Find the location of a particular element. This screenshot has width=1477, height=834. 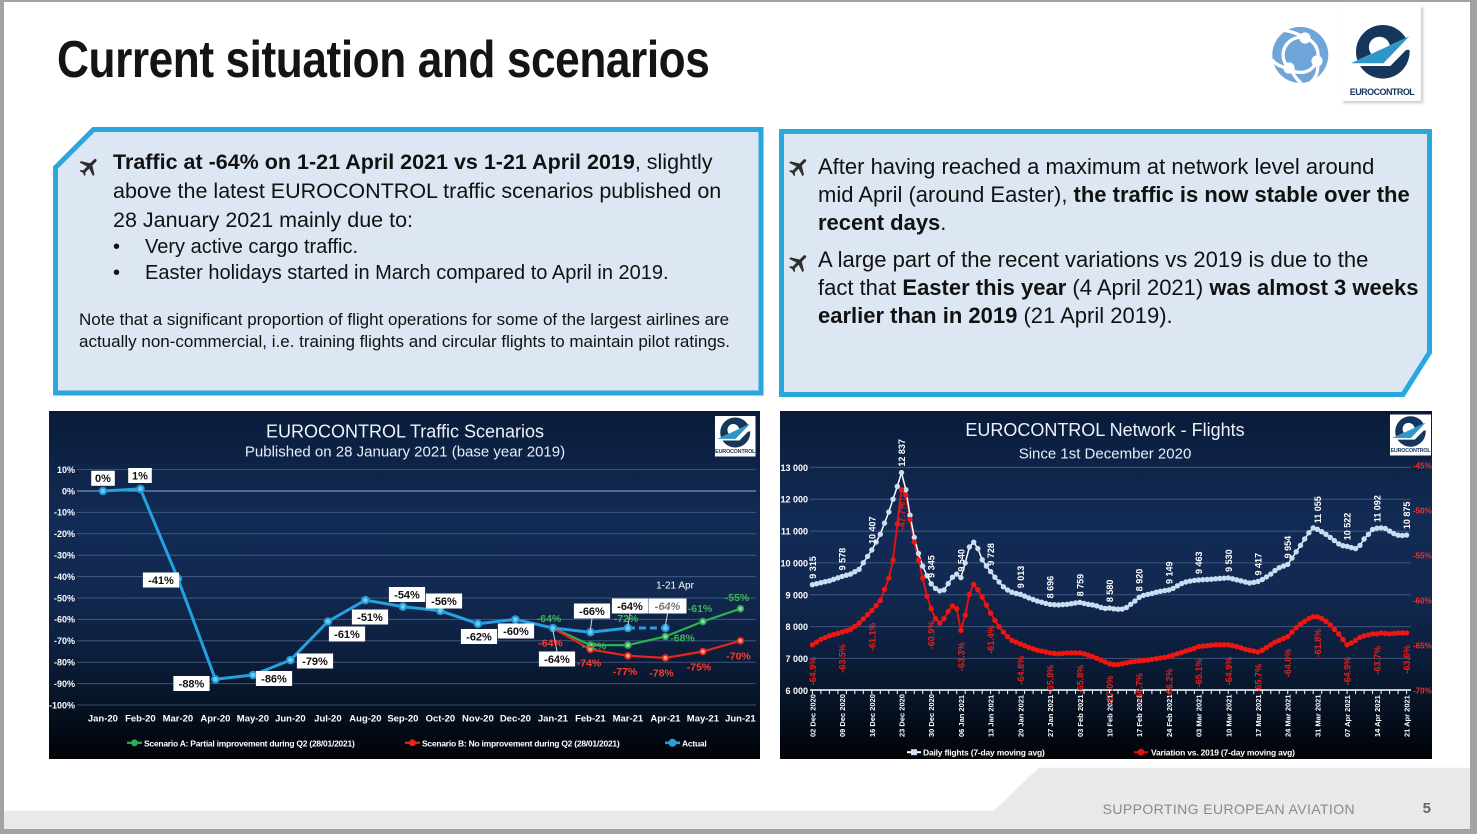

svg-text: Apr-20 is located at coordinates (215, 719).